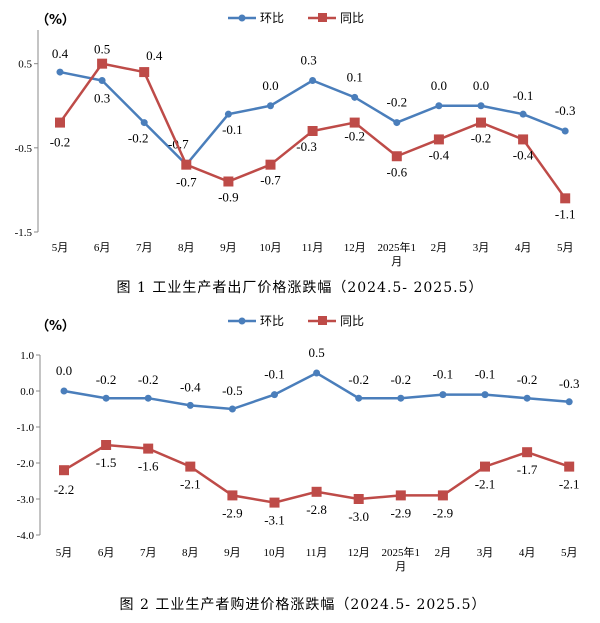  I want to click on chart1-legend-label-huanbi: 环比, so click(272, 18).